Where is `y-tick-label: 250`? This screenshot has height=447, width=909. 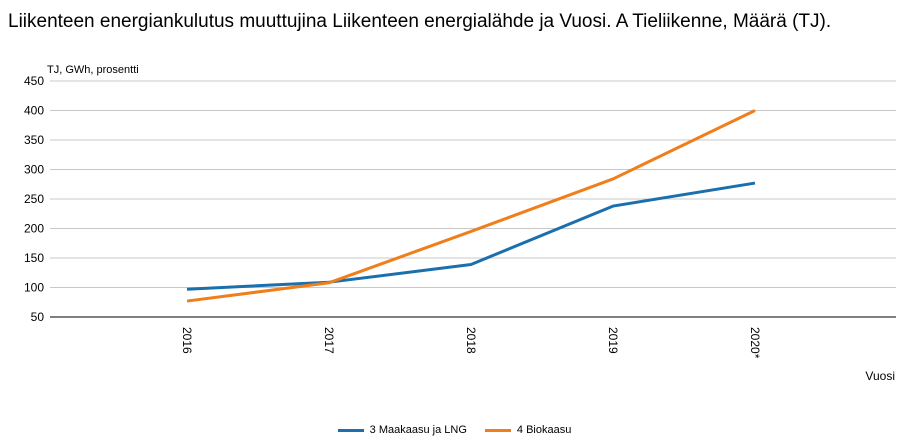 y-tick-label: 250 is located at coordinates (34, 199).